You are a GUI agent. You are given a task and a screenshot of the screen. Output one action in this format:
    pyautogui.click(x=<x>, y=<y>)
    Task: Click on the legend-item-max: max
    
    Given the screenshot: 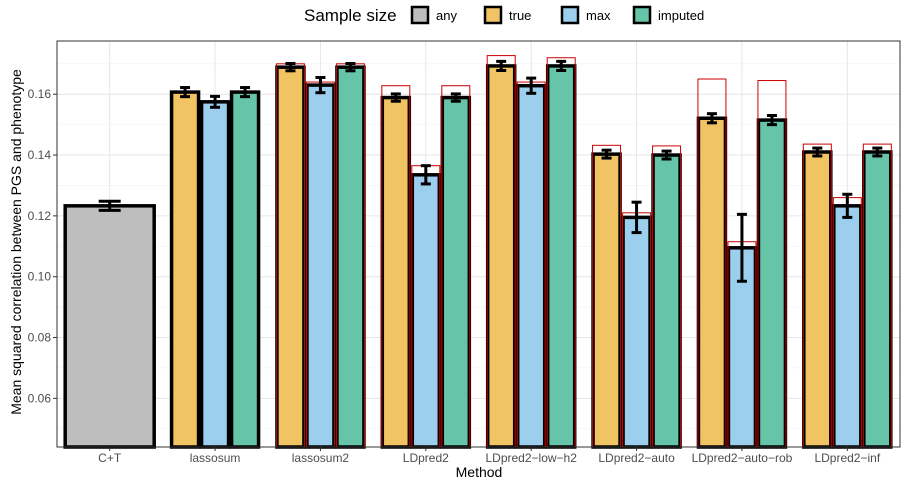 What is the action you would take?
    pyautogui.click(x=585, y=15)
    